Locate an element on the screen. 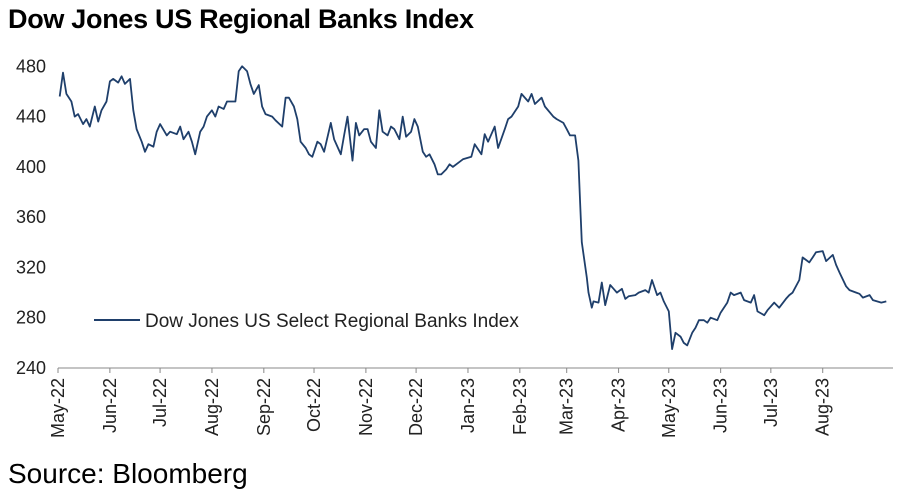 The image size is (903, 503). x-tick-label: Jun-23 is located at coordinates (721, 405).